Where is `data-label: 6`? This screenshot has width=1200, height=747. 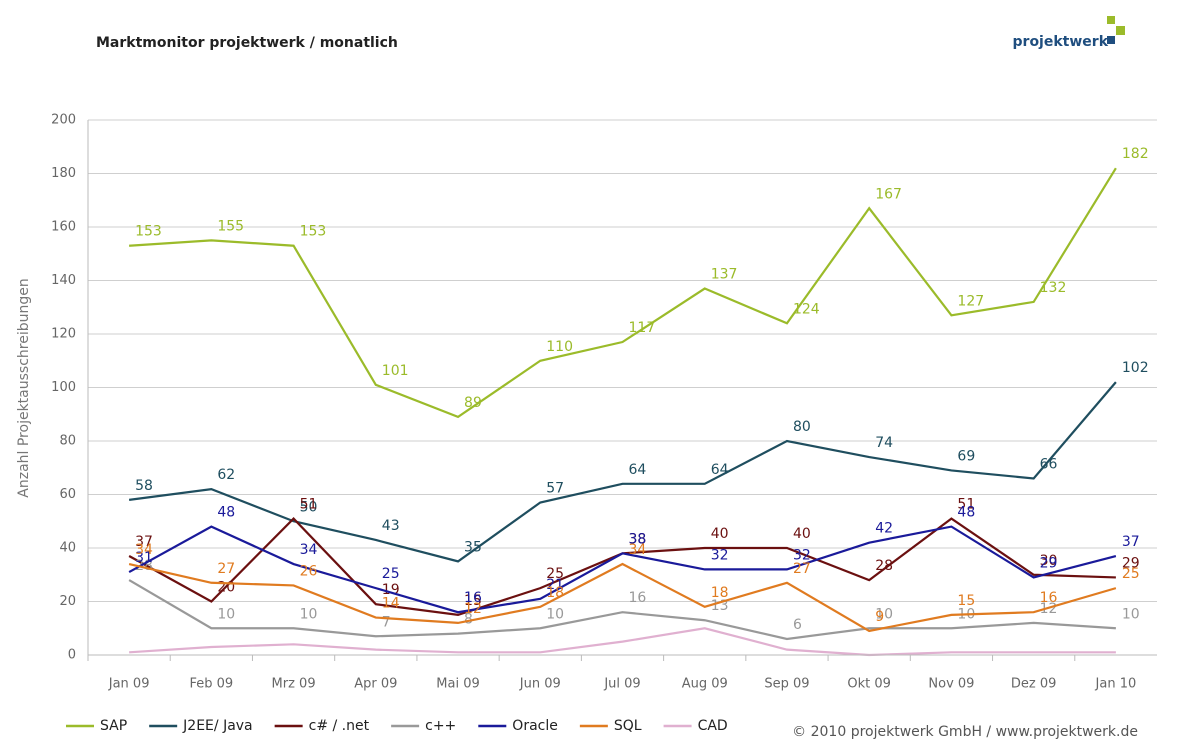
data-label: 6 is located at coordinates (797, 625).